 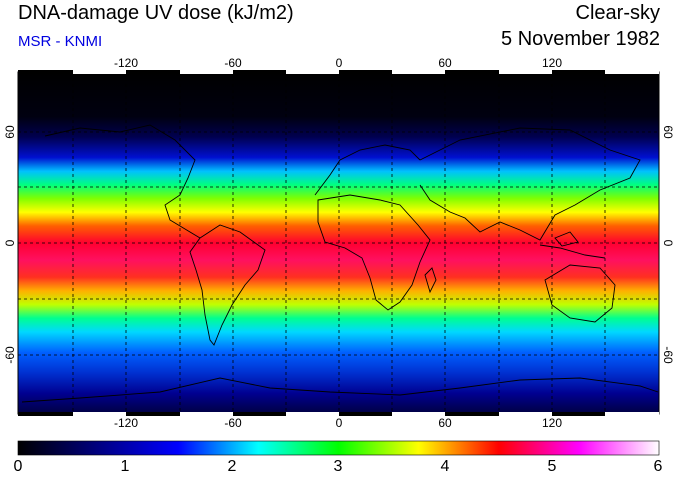 What do you see at coordinates (552, 423) in the screenshot?
I see `lon-tick-bottom: 120` at bounding box center [552, 423].